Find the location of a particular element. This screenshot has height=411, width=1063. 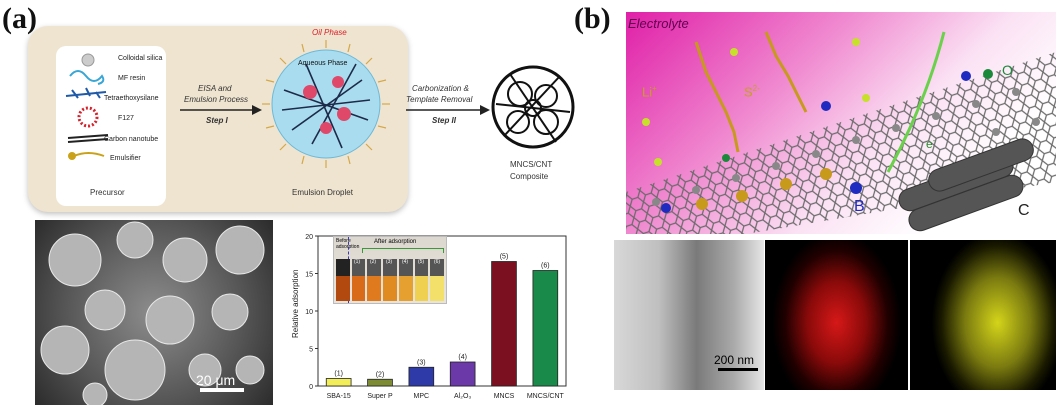

panel-a-label: (a) is located at coordinates (19, 18).